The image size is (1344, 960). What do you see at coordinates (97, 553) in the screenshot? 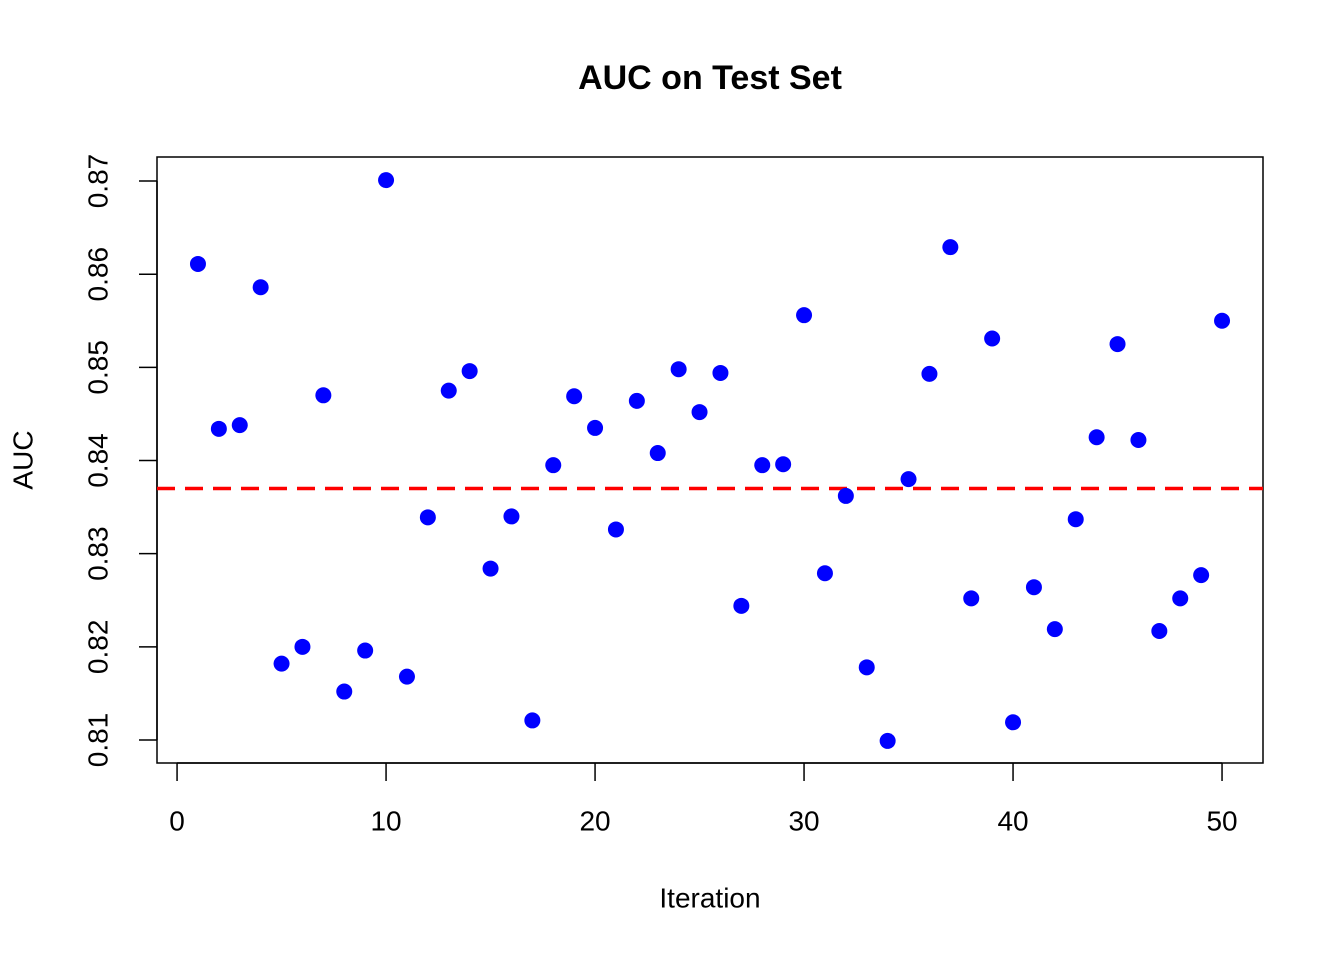
I see `y-tick-label: 0.83` at bounding box center [97, 553].